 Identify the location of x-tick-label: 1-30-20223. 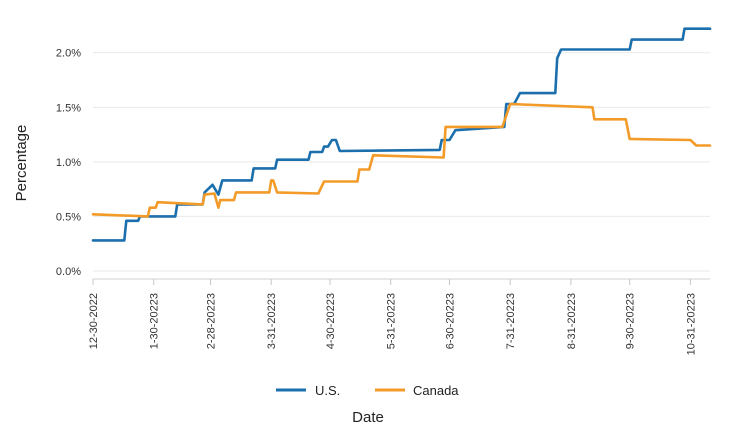
(155, 321).